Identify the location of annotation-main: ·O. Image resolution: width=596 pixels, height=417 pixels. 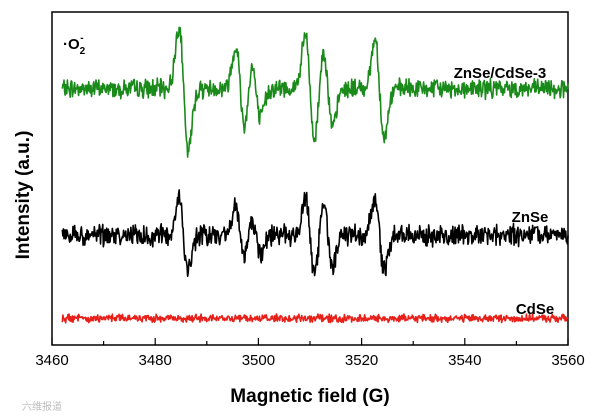
(71, 44).